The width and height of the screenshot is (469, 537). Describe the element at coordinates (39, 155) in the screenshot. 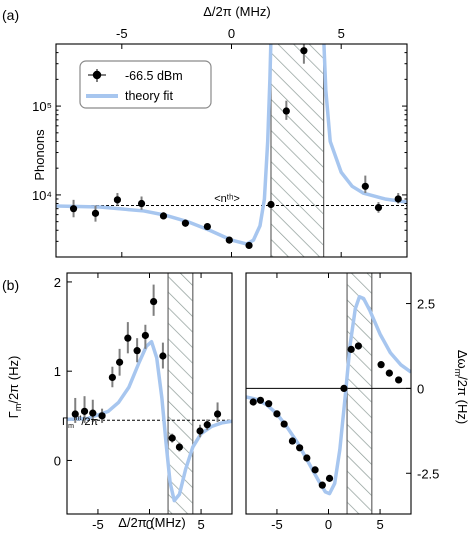

I see `panel-a-ylabel: Phonons` at that location.